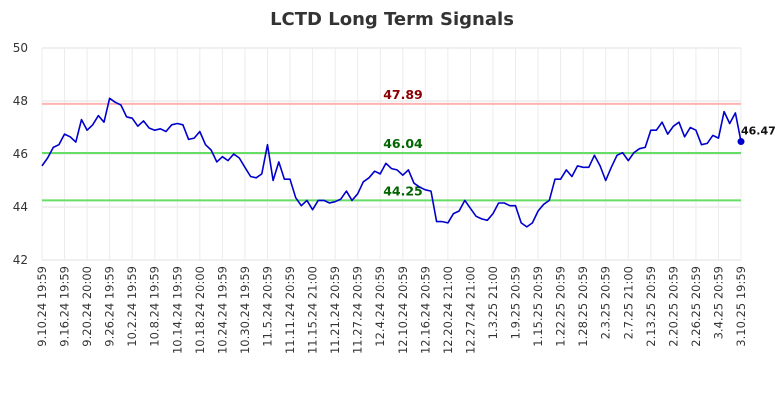 This screenshot has height=400, width=784. Describe the element at coordinates (380, 306) in the screenshot. I see `x-tick-label: 12.4.24 20:59` at that location.